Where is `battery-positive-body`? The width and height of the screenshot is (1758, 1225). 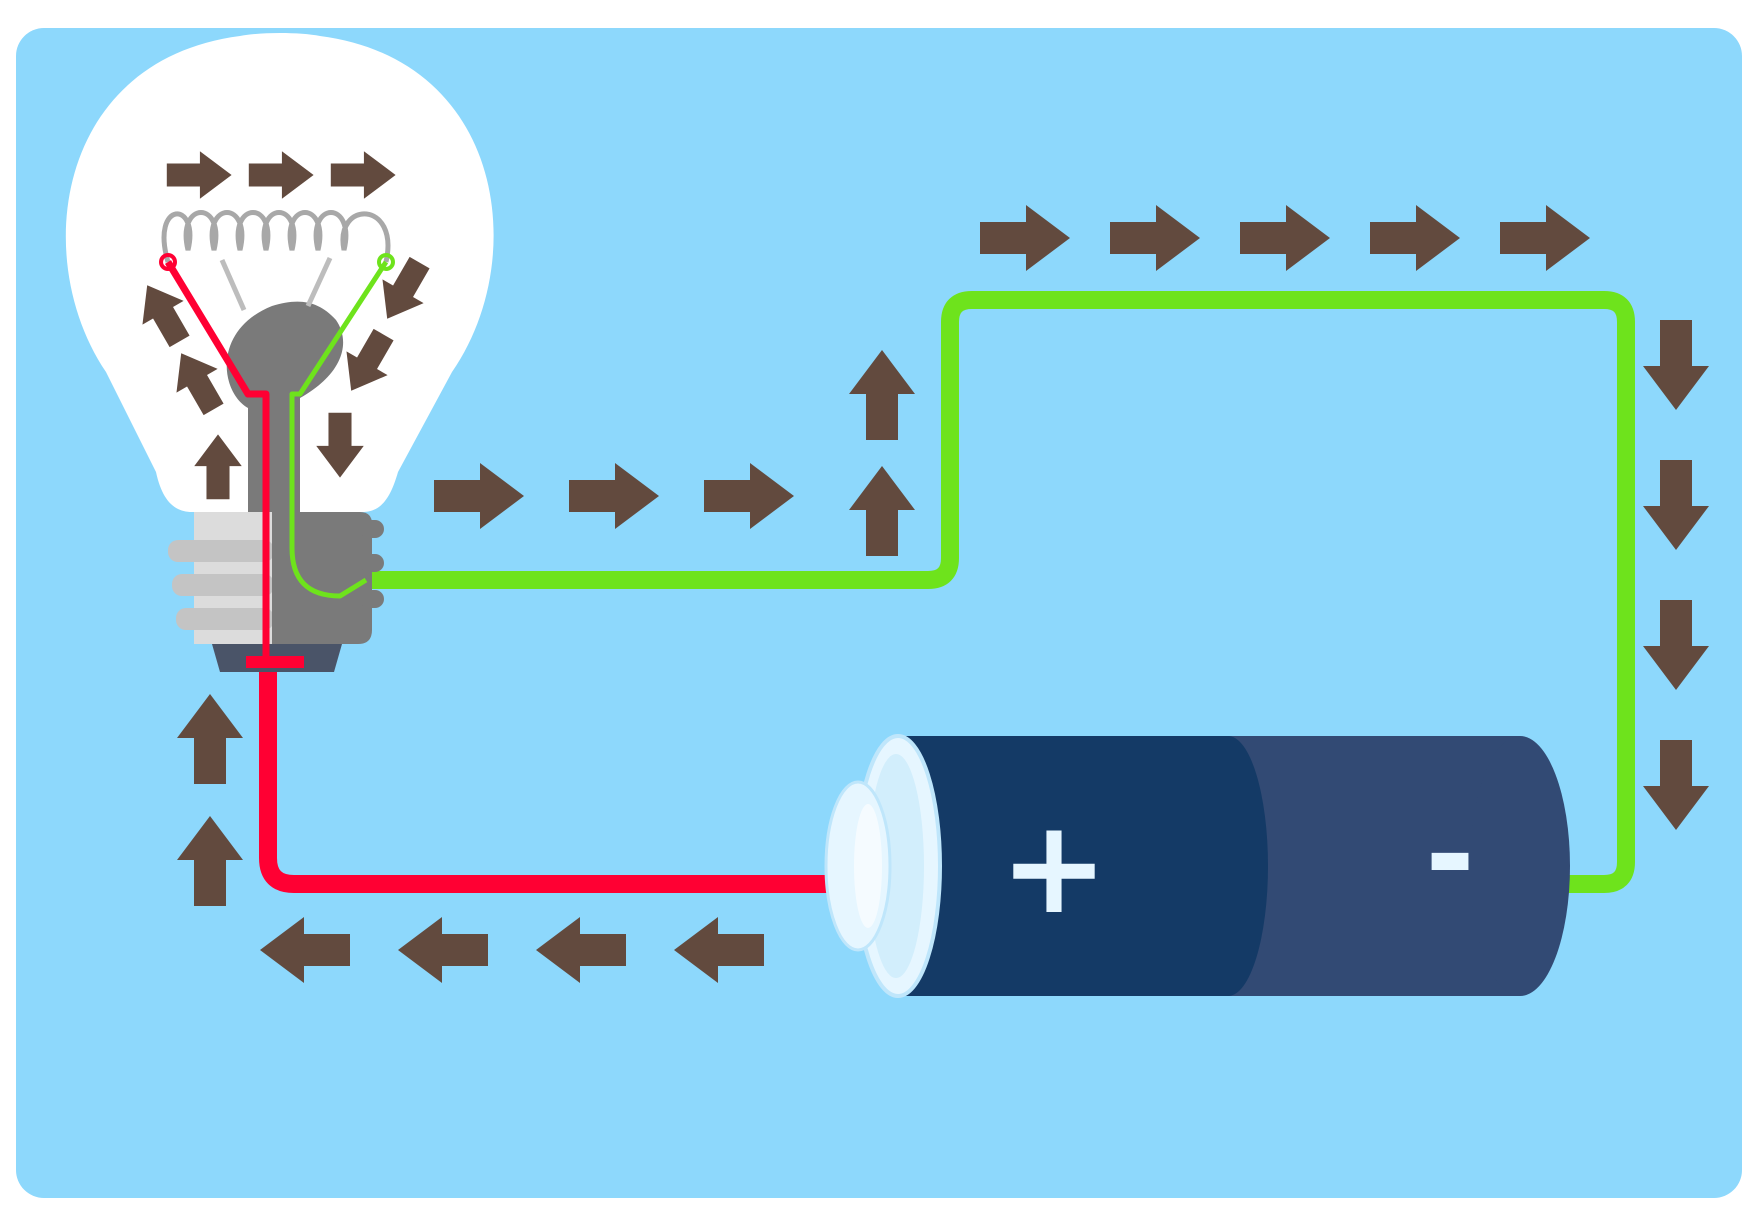 battery-positive-body is located at coordinates (1063, 866).